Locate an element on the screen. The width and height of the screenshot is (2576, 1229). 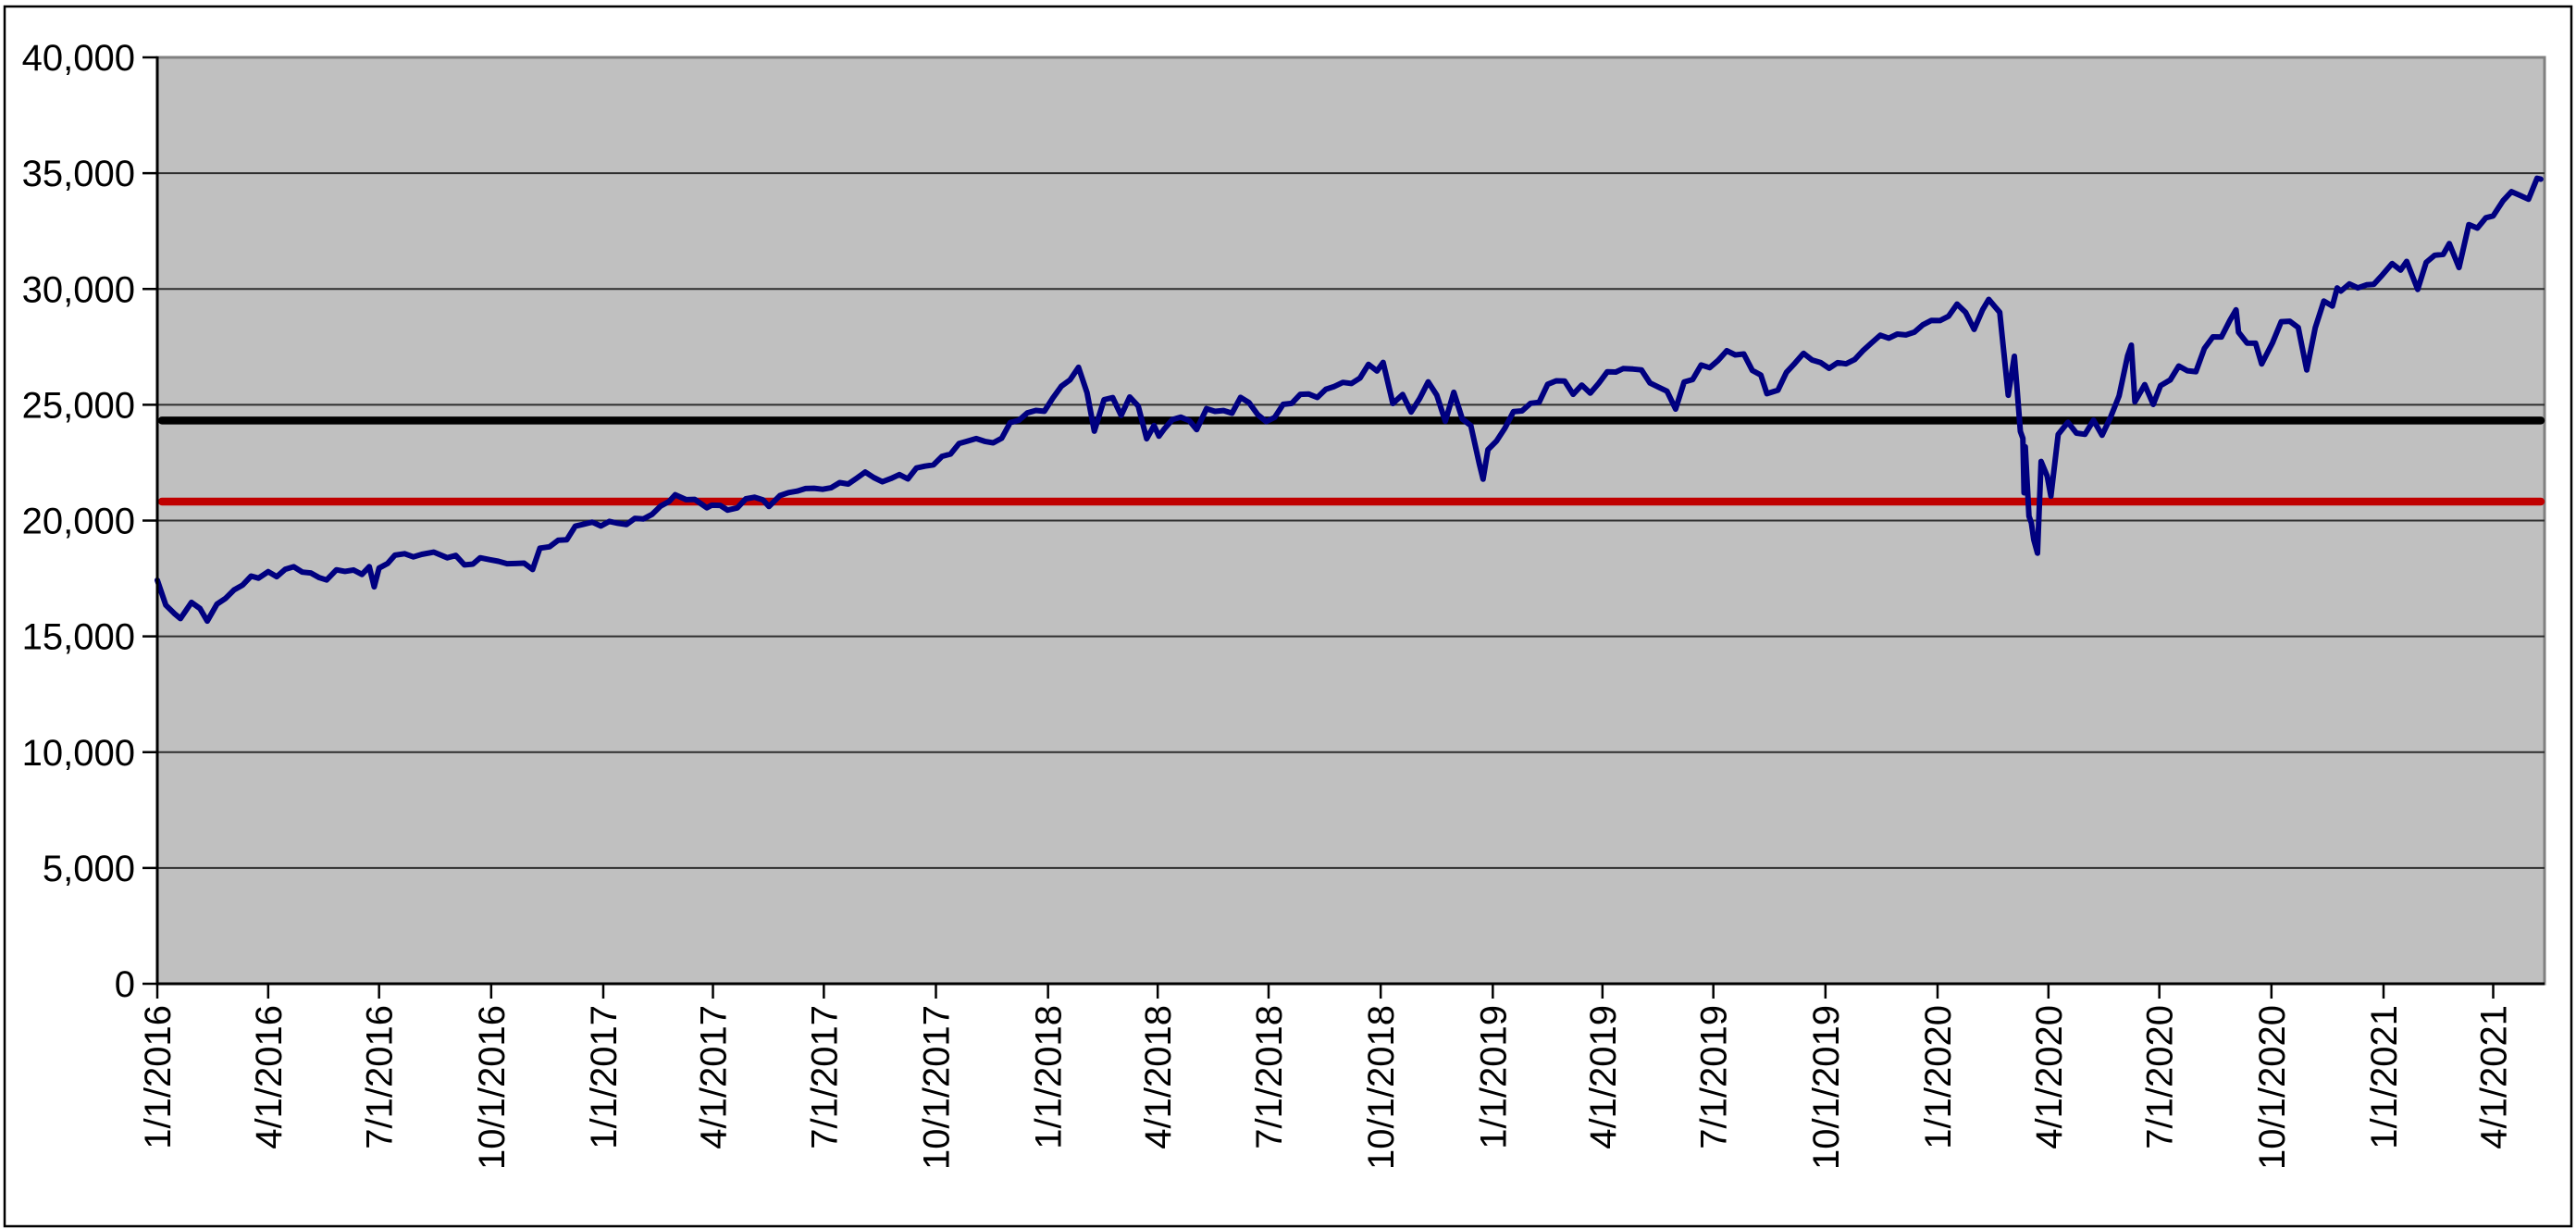
x-axis-label: 1/1/2020 is located at coordinates (1939, 1077).